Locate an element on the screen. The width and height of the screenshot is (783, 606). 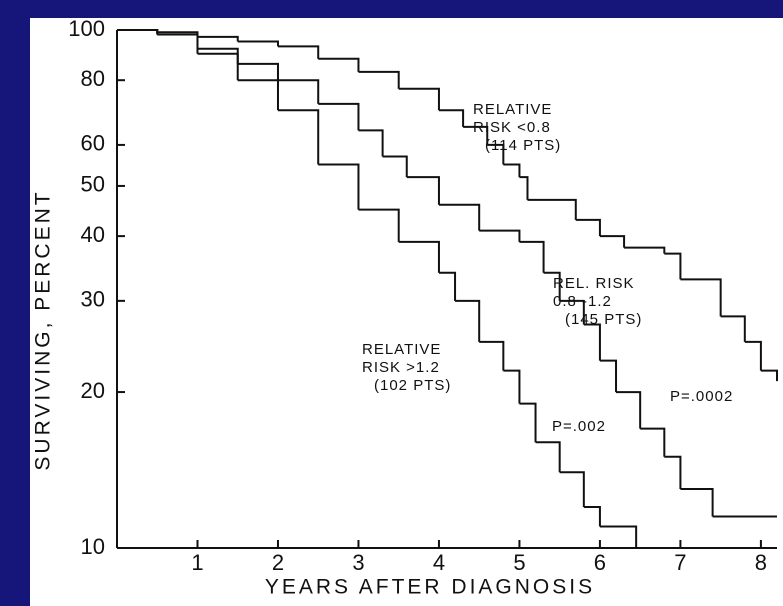
x-axis-title: YEARS AFTER DIAGNOSIS is located at coordinates (430, 587).